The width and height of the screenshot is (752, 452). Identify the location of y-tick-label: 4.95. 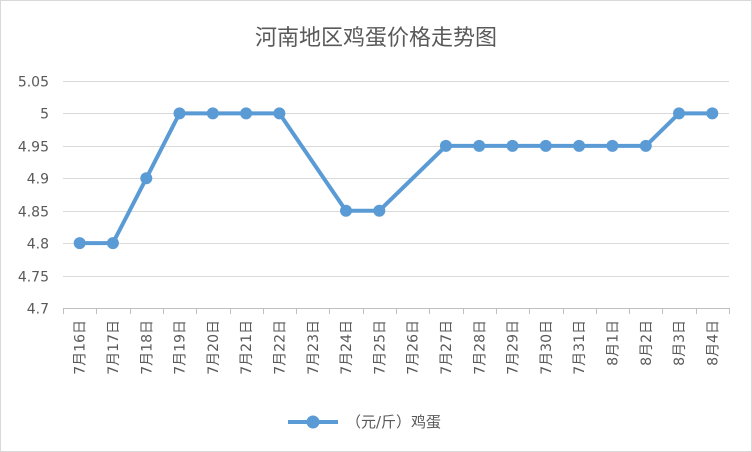
(33, 148).